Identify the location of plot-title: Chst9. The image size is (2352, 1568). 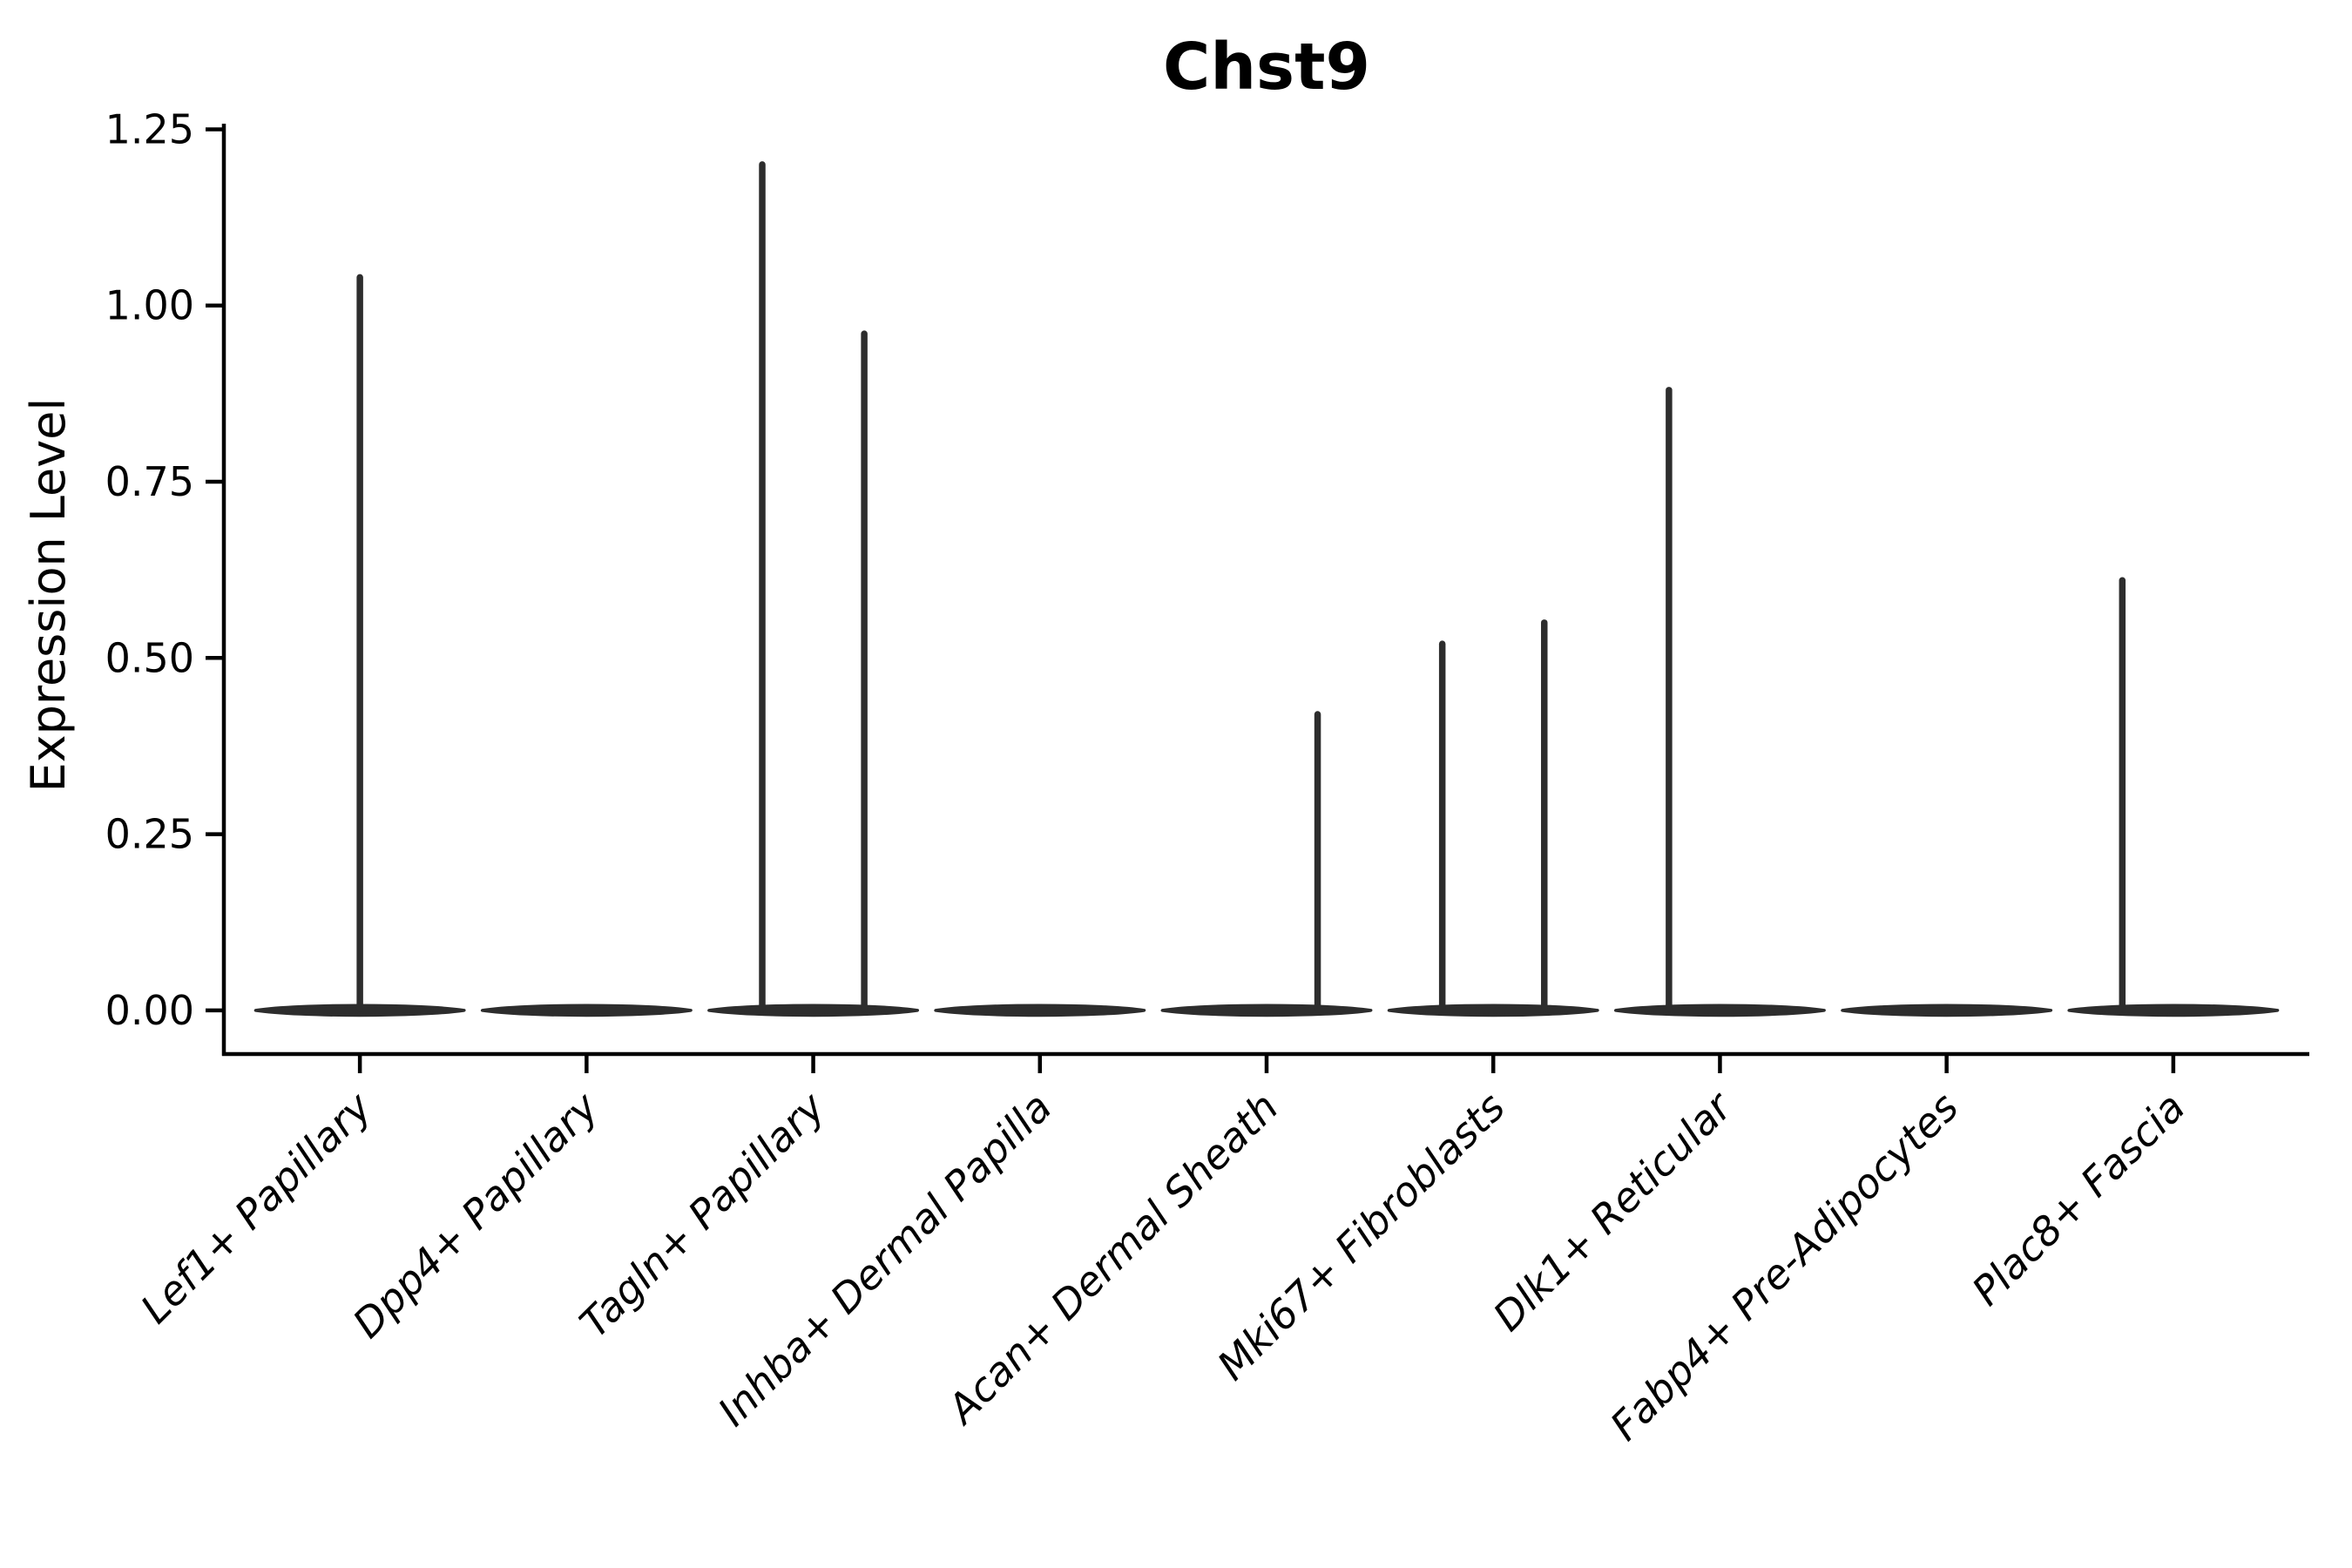
(1266, 67).